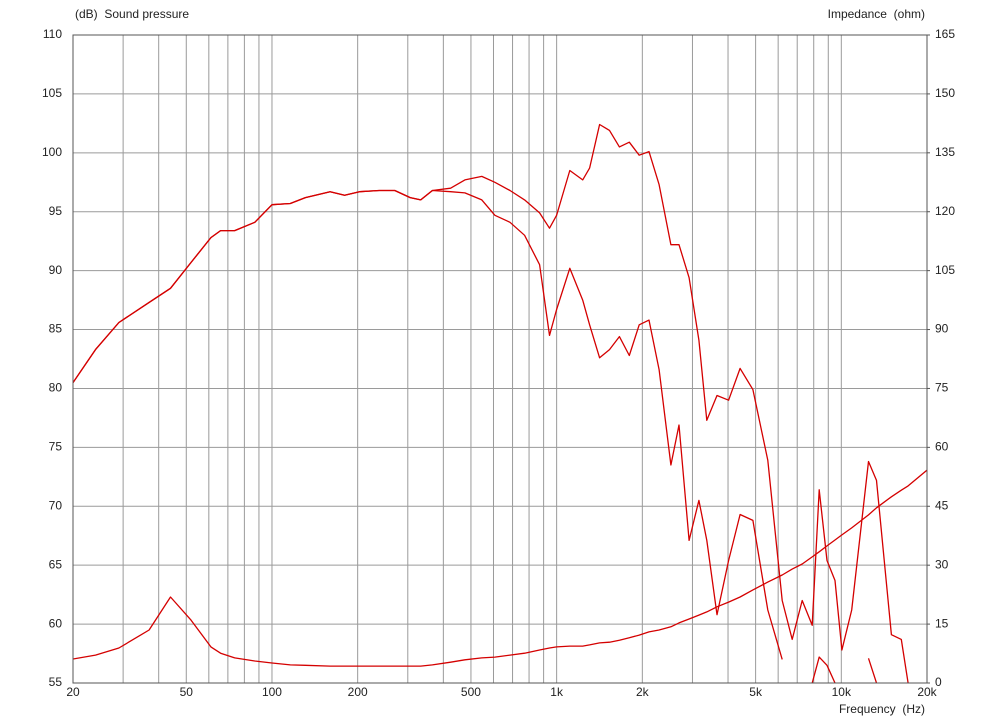 Image resolution: width=1000 pixels, height=722 pixels. What do you see at coordinates (942, 623) in the screenshot?
I see `y2-tick-label: 15` at bounding box center [942, 623].